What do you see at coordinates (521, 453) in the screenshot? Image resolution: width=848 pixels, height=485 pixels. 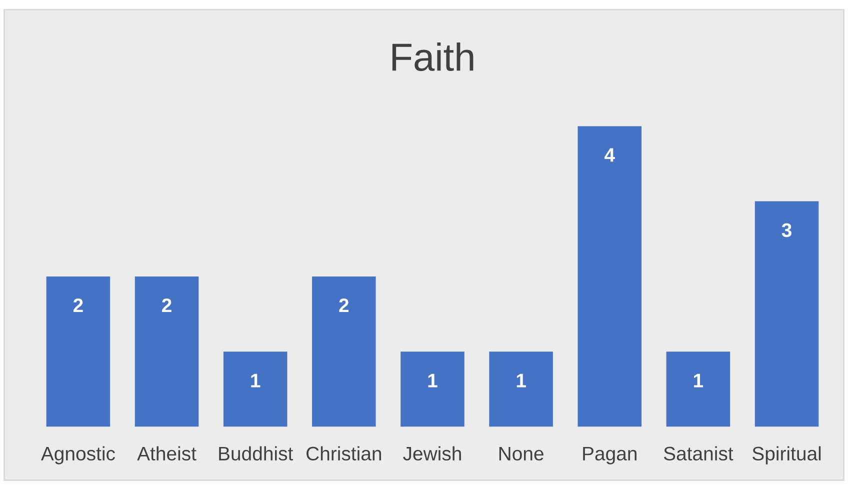 I see `x-tick-label: None` at bounding box center [521, 453].